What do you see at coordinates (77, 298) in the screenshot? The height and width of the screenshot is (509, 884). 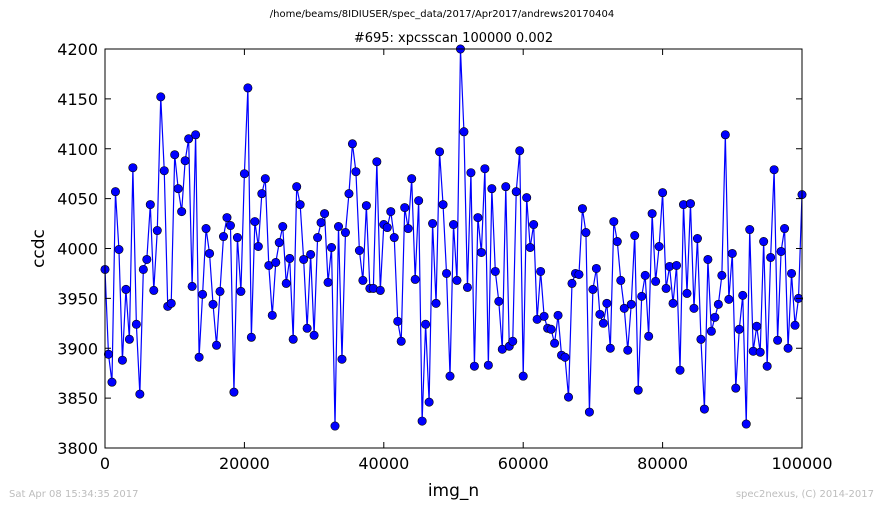 I see `y-tick-label: 3950` at bounding box center [77, 298].